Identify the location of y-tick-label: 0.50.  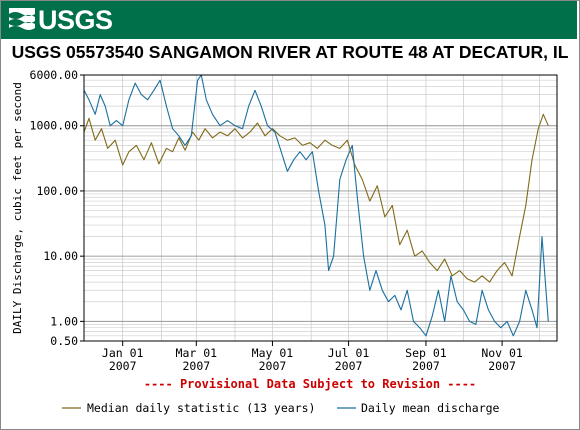
(64, 341).